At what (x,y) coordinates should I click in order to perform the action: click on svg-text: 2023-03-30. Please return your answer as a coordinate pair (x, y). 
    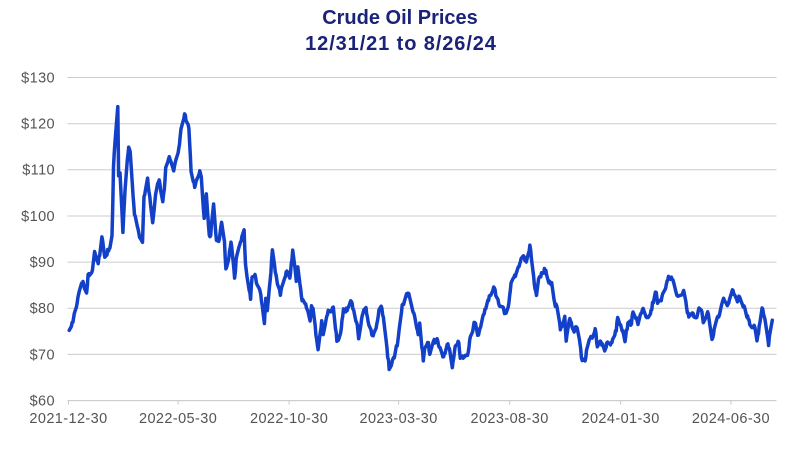
    Looking at the image, I should click on (399, 419).